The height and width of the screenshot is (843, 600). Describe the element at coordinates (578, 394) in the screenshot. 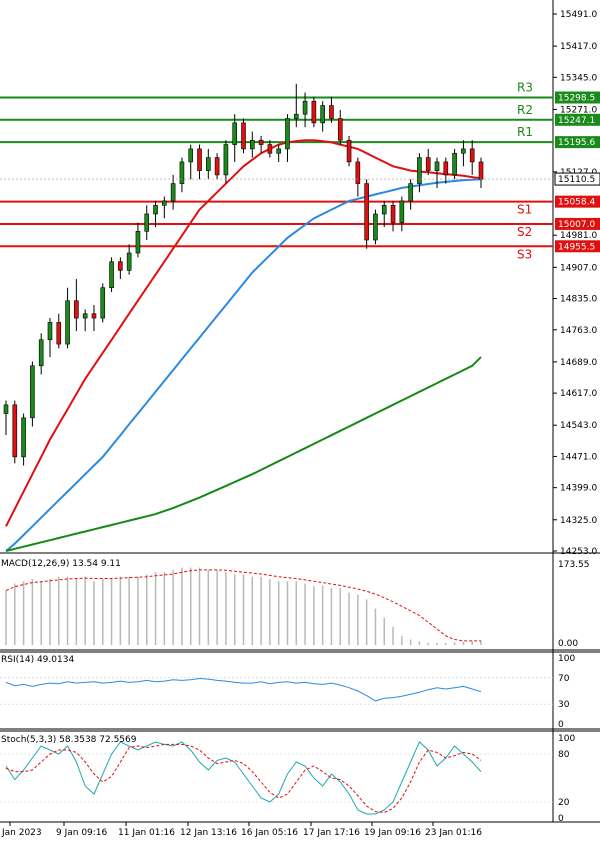

I see `price-tick-label: 14617.0` at that location.